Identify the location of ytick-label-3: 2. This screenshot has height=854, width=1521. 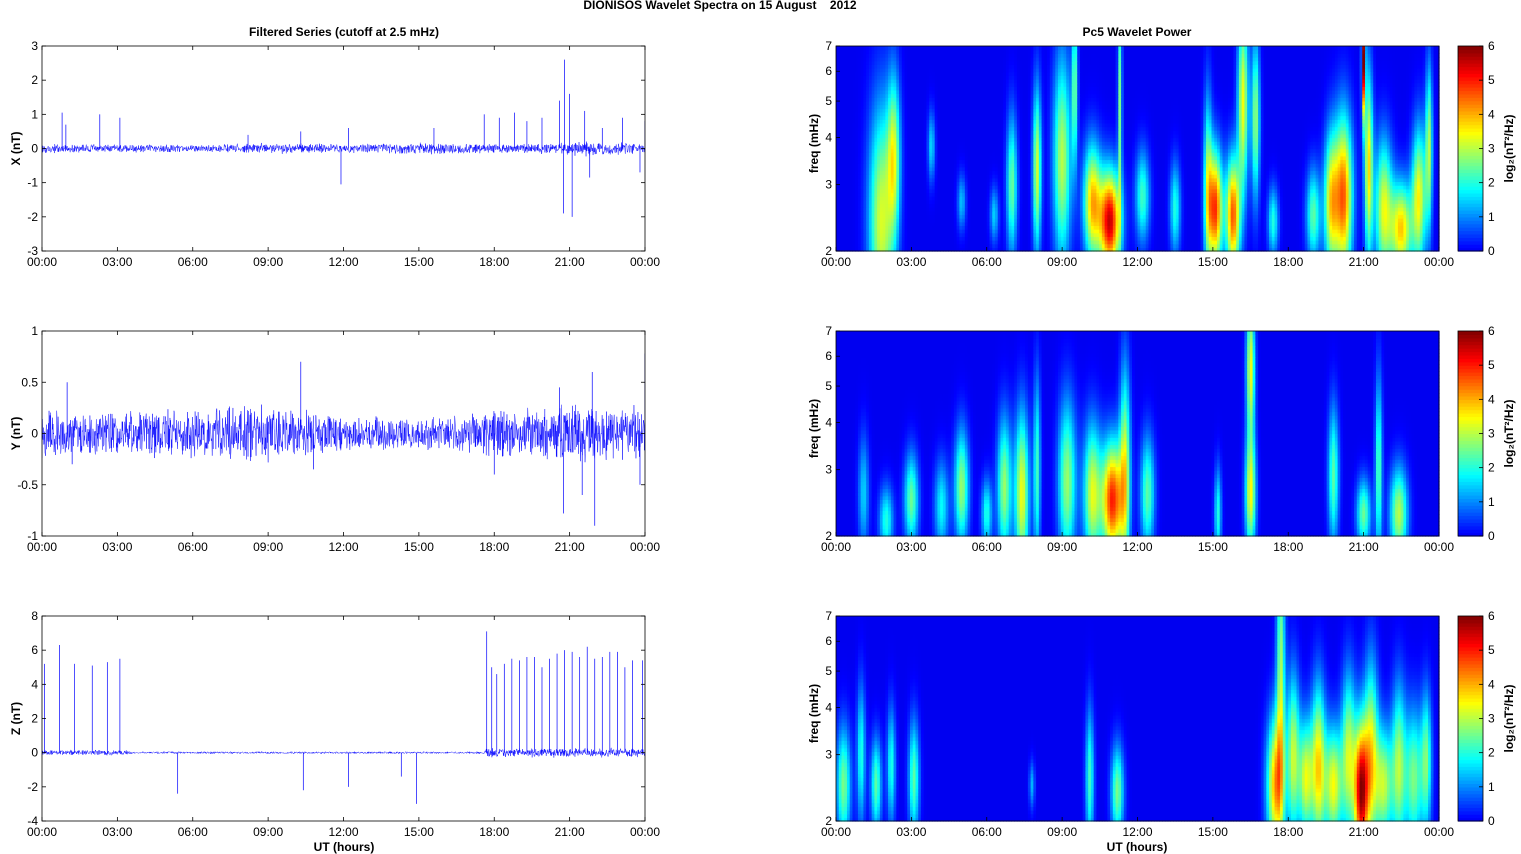
(34, 719).